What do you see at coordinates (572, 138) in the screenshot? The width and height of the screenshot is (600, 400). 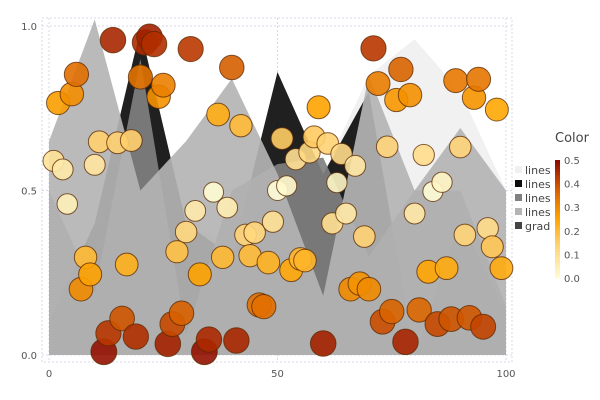 I see `colorbar-title: Color` at bounding box center [572, 138].